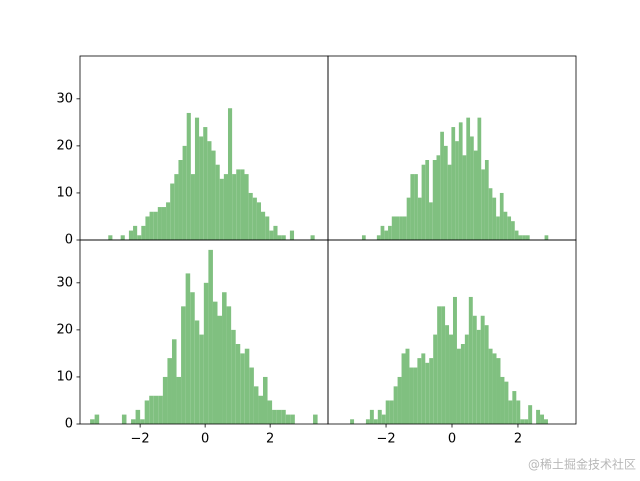 The height and width of the screenshot is (481, 640). What do you see at coordinates (64, 192) in the screenshot?
I see `y-tick-label: 10` at bounding box center [64, 192].